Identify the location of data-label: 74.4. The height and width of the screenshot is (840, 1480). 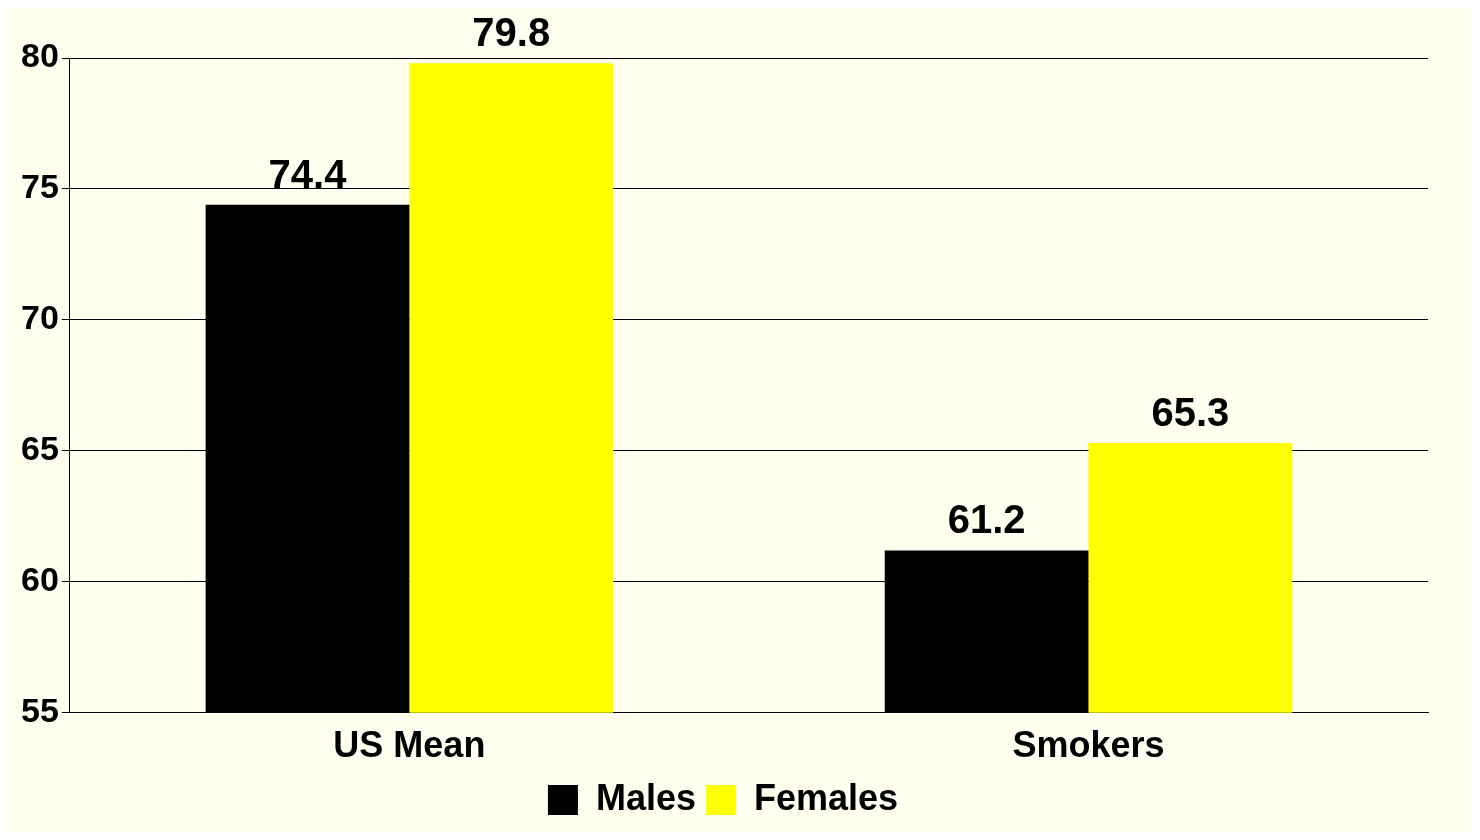
(308, 173).